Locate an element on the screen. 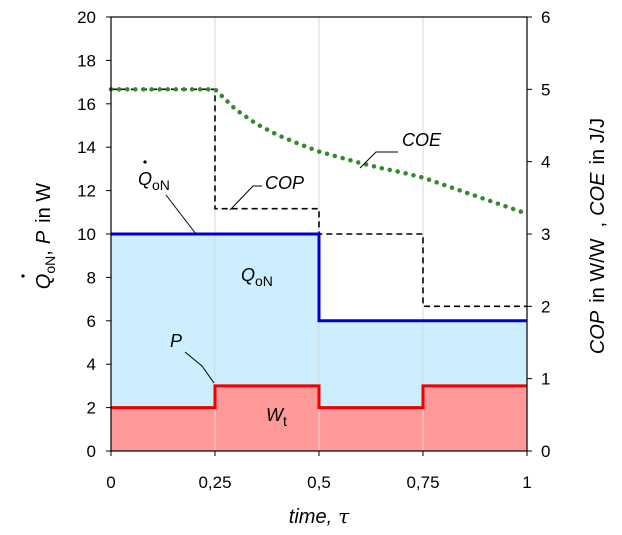 The image size is (622, 535). series-qon is located at coordinates (319, 277).